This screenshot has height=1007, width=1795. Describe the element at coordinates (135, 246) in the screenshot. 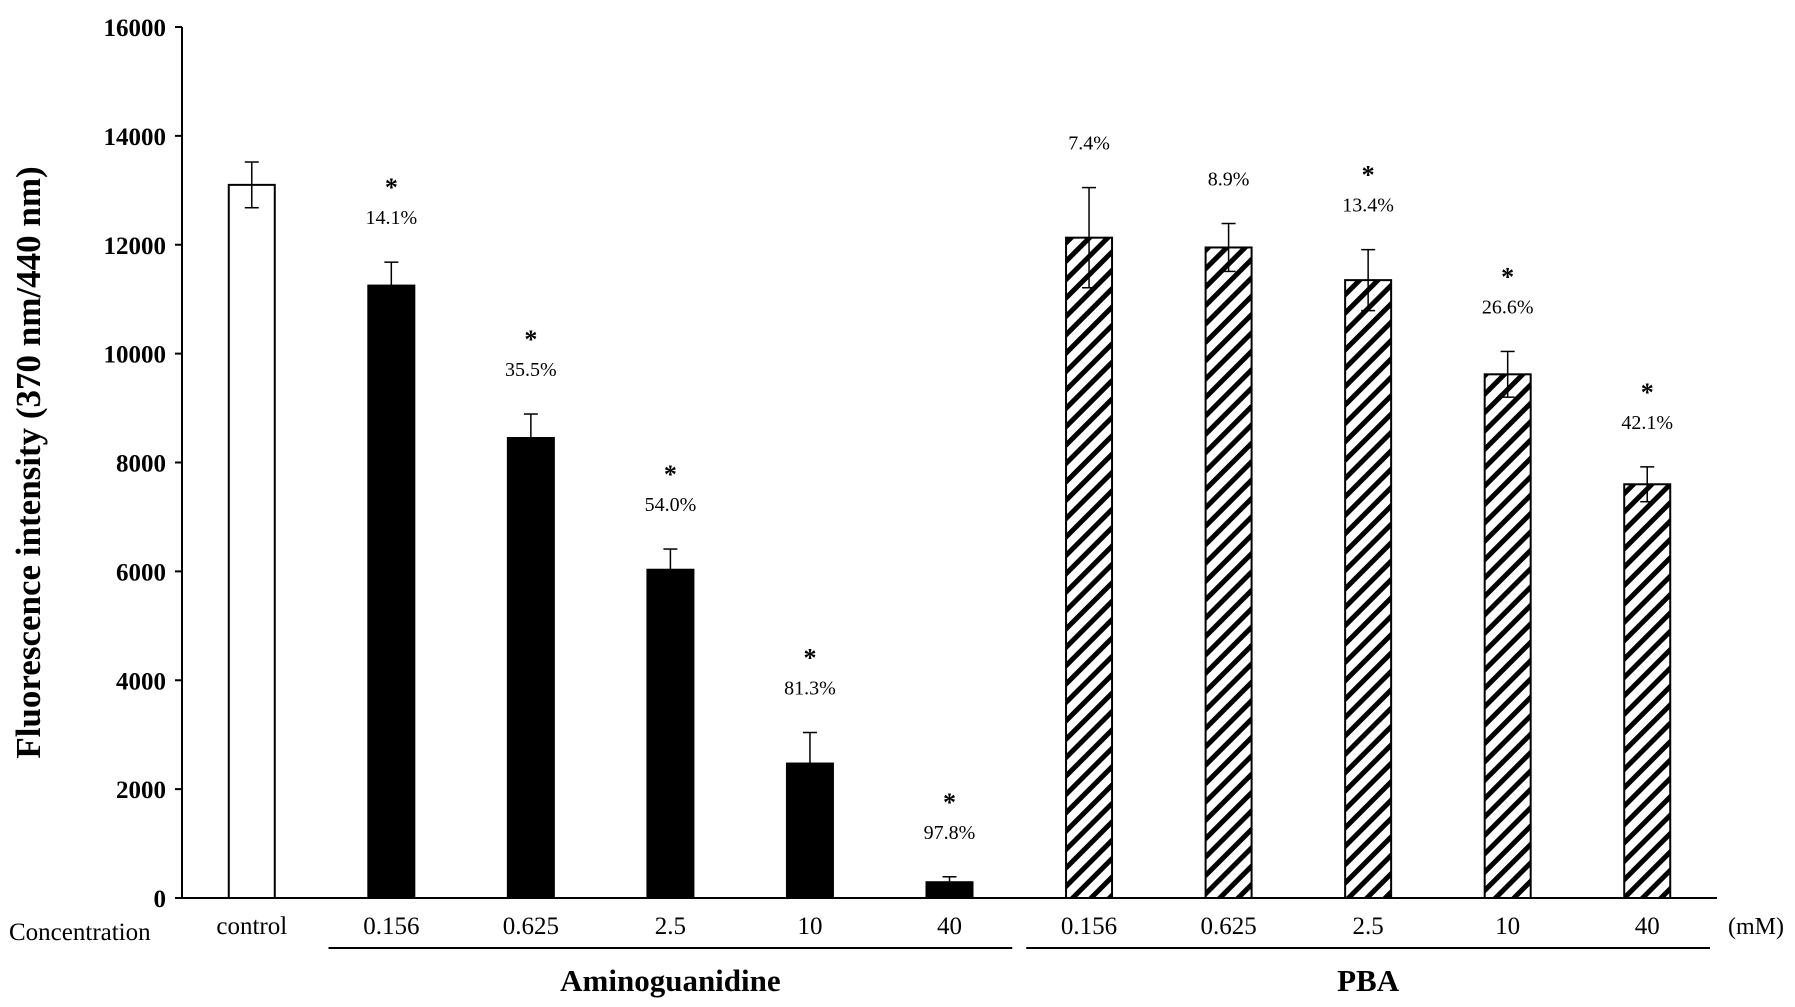

I see `y-tick-label: 12000` at that location.